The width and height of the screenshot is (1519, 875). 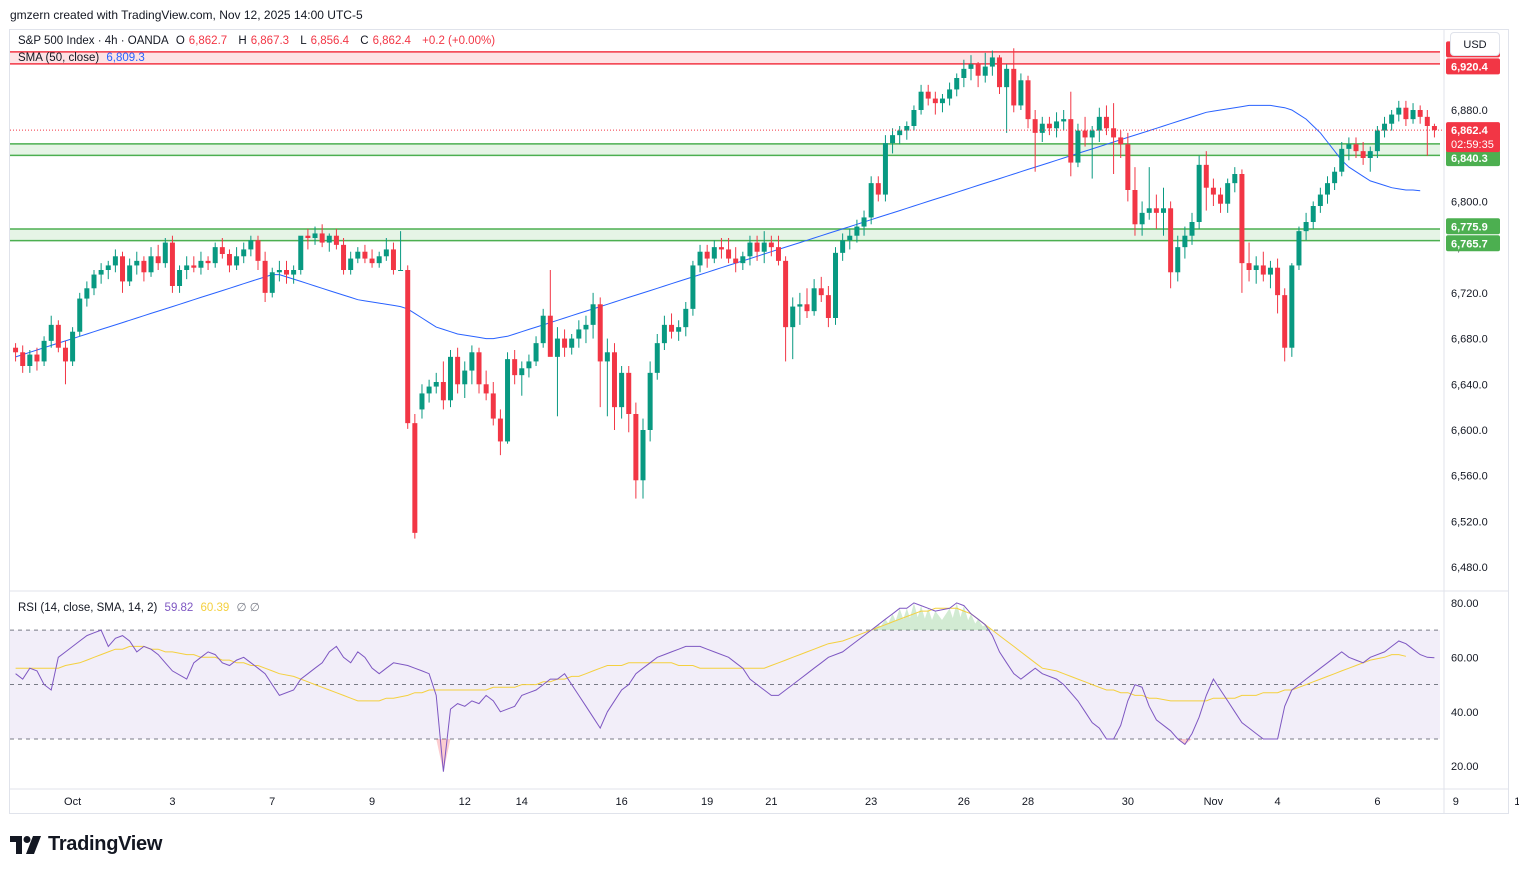 What do you see at coordinates (1475, 44) in the screenshot?
I see `currency-button: USD` at bounding box center [1475, 44].